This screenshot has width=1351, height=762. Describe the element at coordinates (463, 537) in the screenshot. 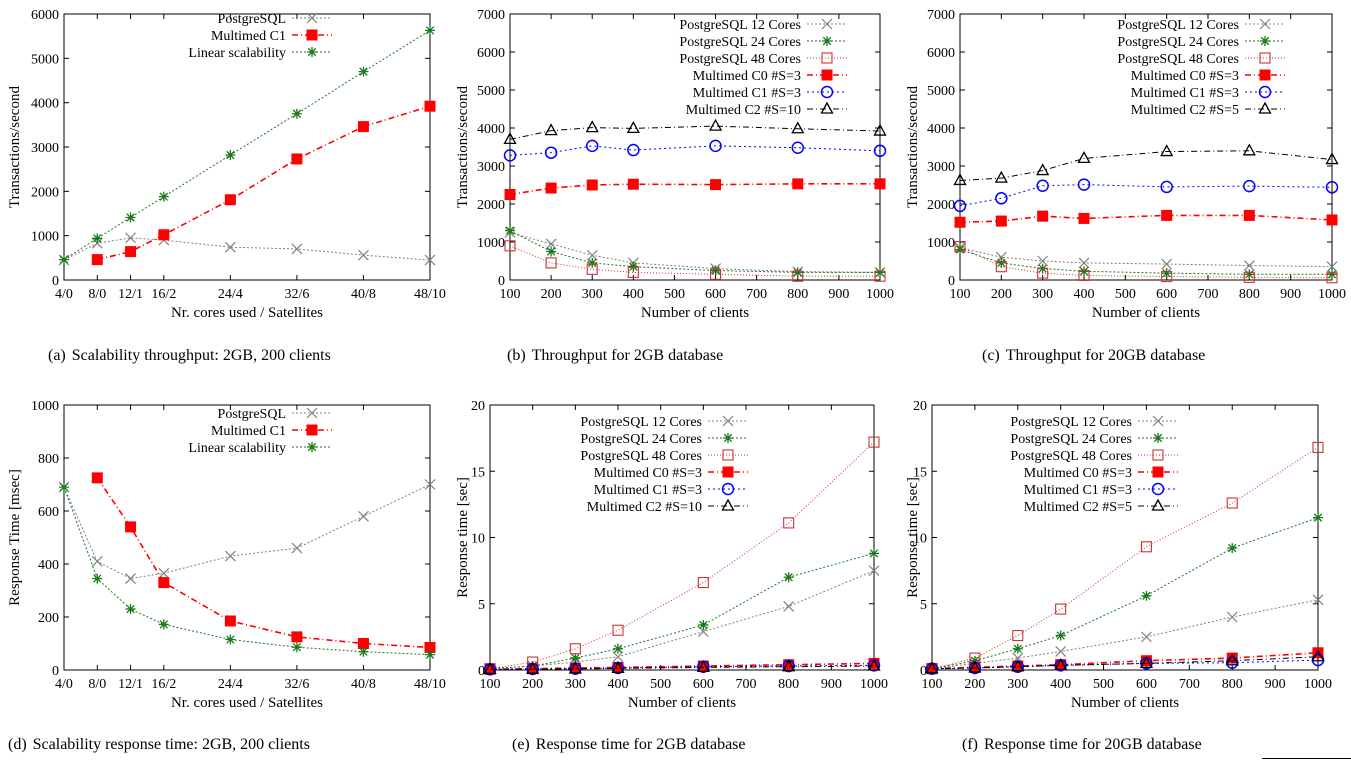

I see `chart-e-y-axis-label: Response time [sec]` at that location.